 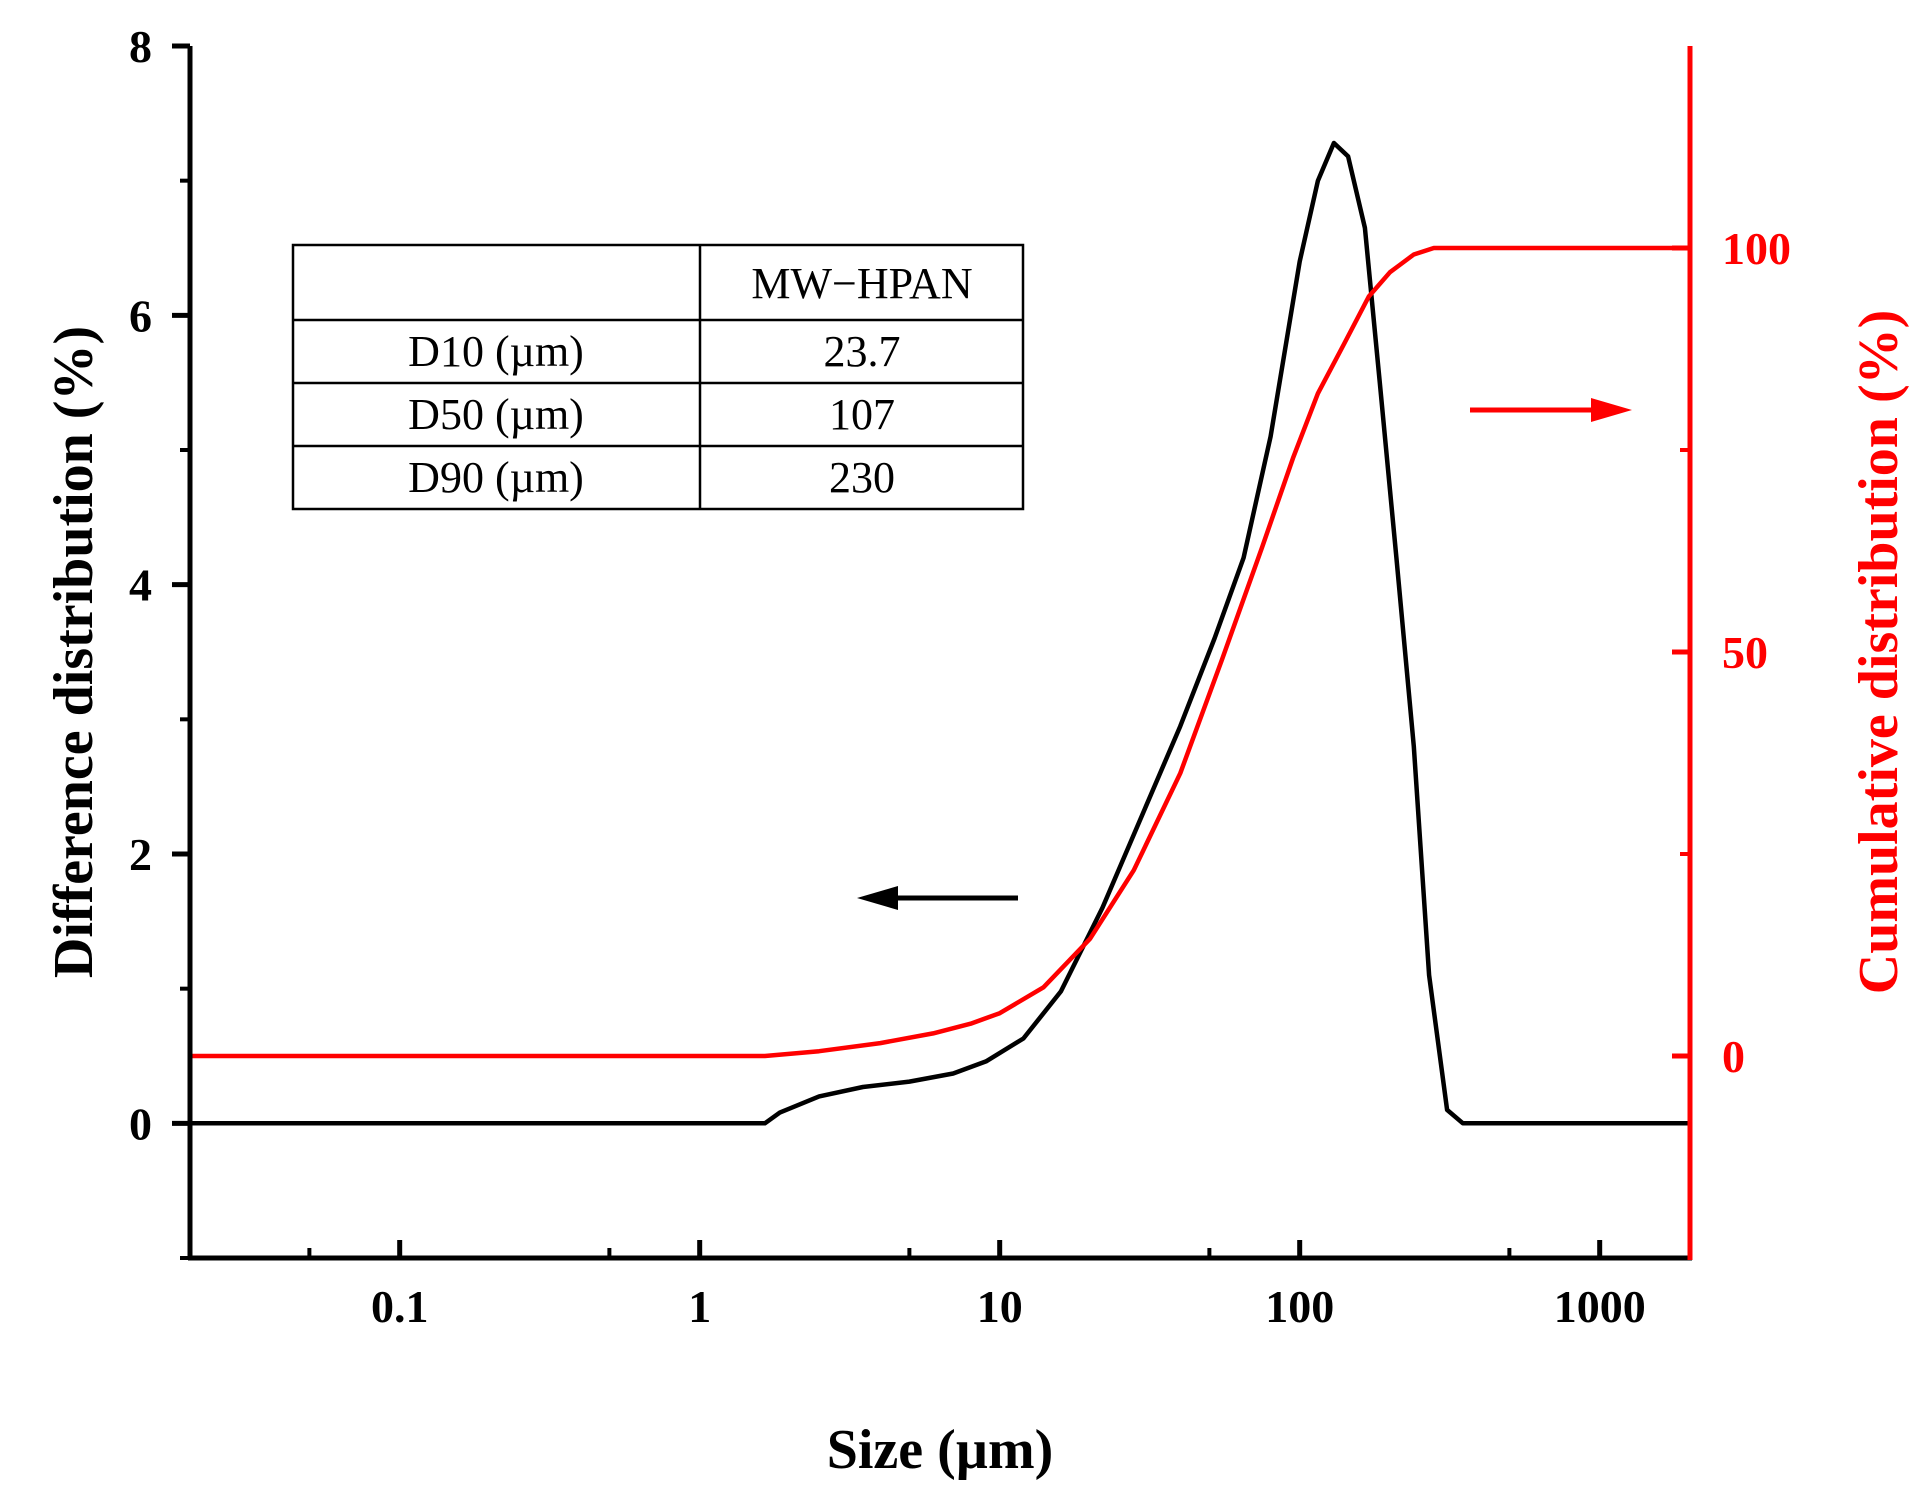 I want to click on table-border, so click(x=658, y=377).